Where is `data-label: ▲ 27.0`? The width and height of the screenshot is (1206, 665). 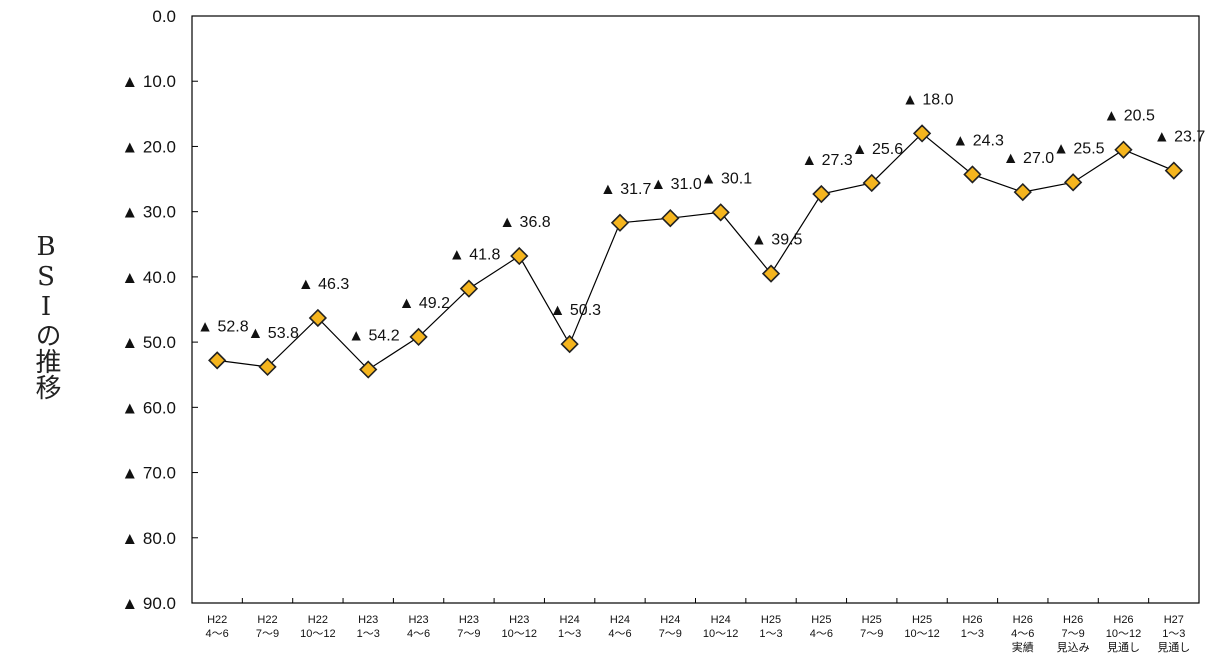
data-label: ▲ 27.0 is located at coordinates (1029, 158).